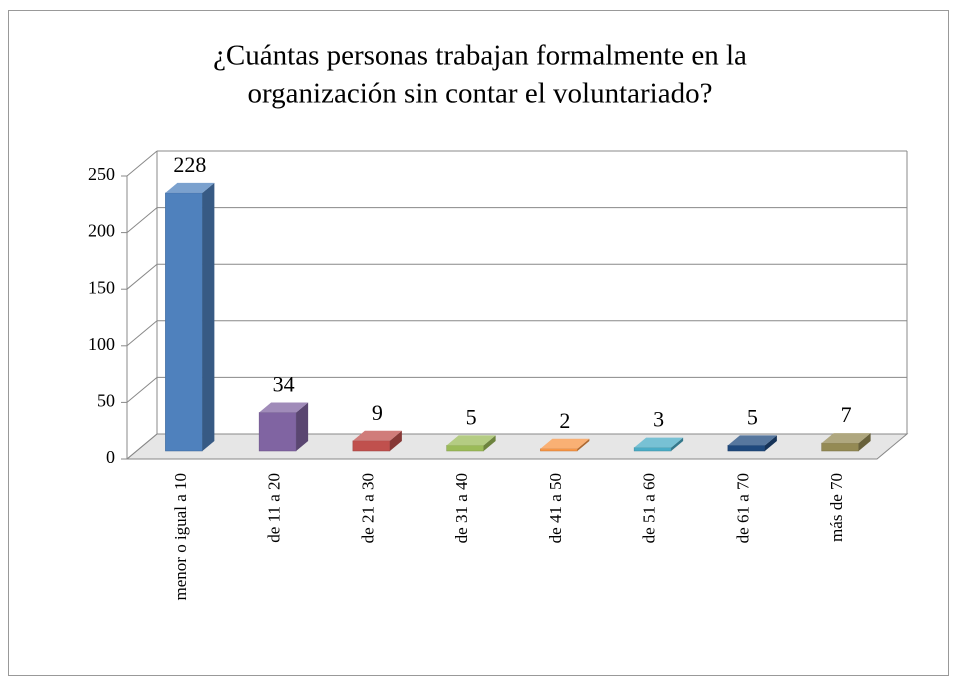  What do you see at coordinates (517, 446) in the screenshot?
I see `floor` at bounding box center [517, 446].